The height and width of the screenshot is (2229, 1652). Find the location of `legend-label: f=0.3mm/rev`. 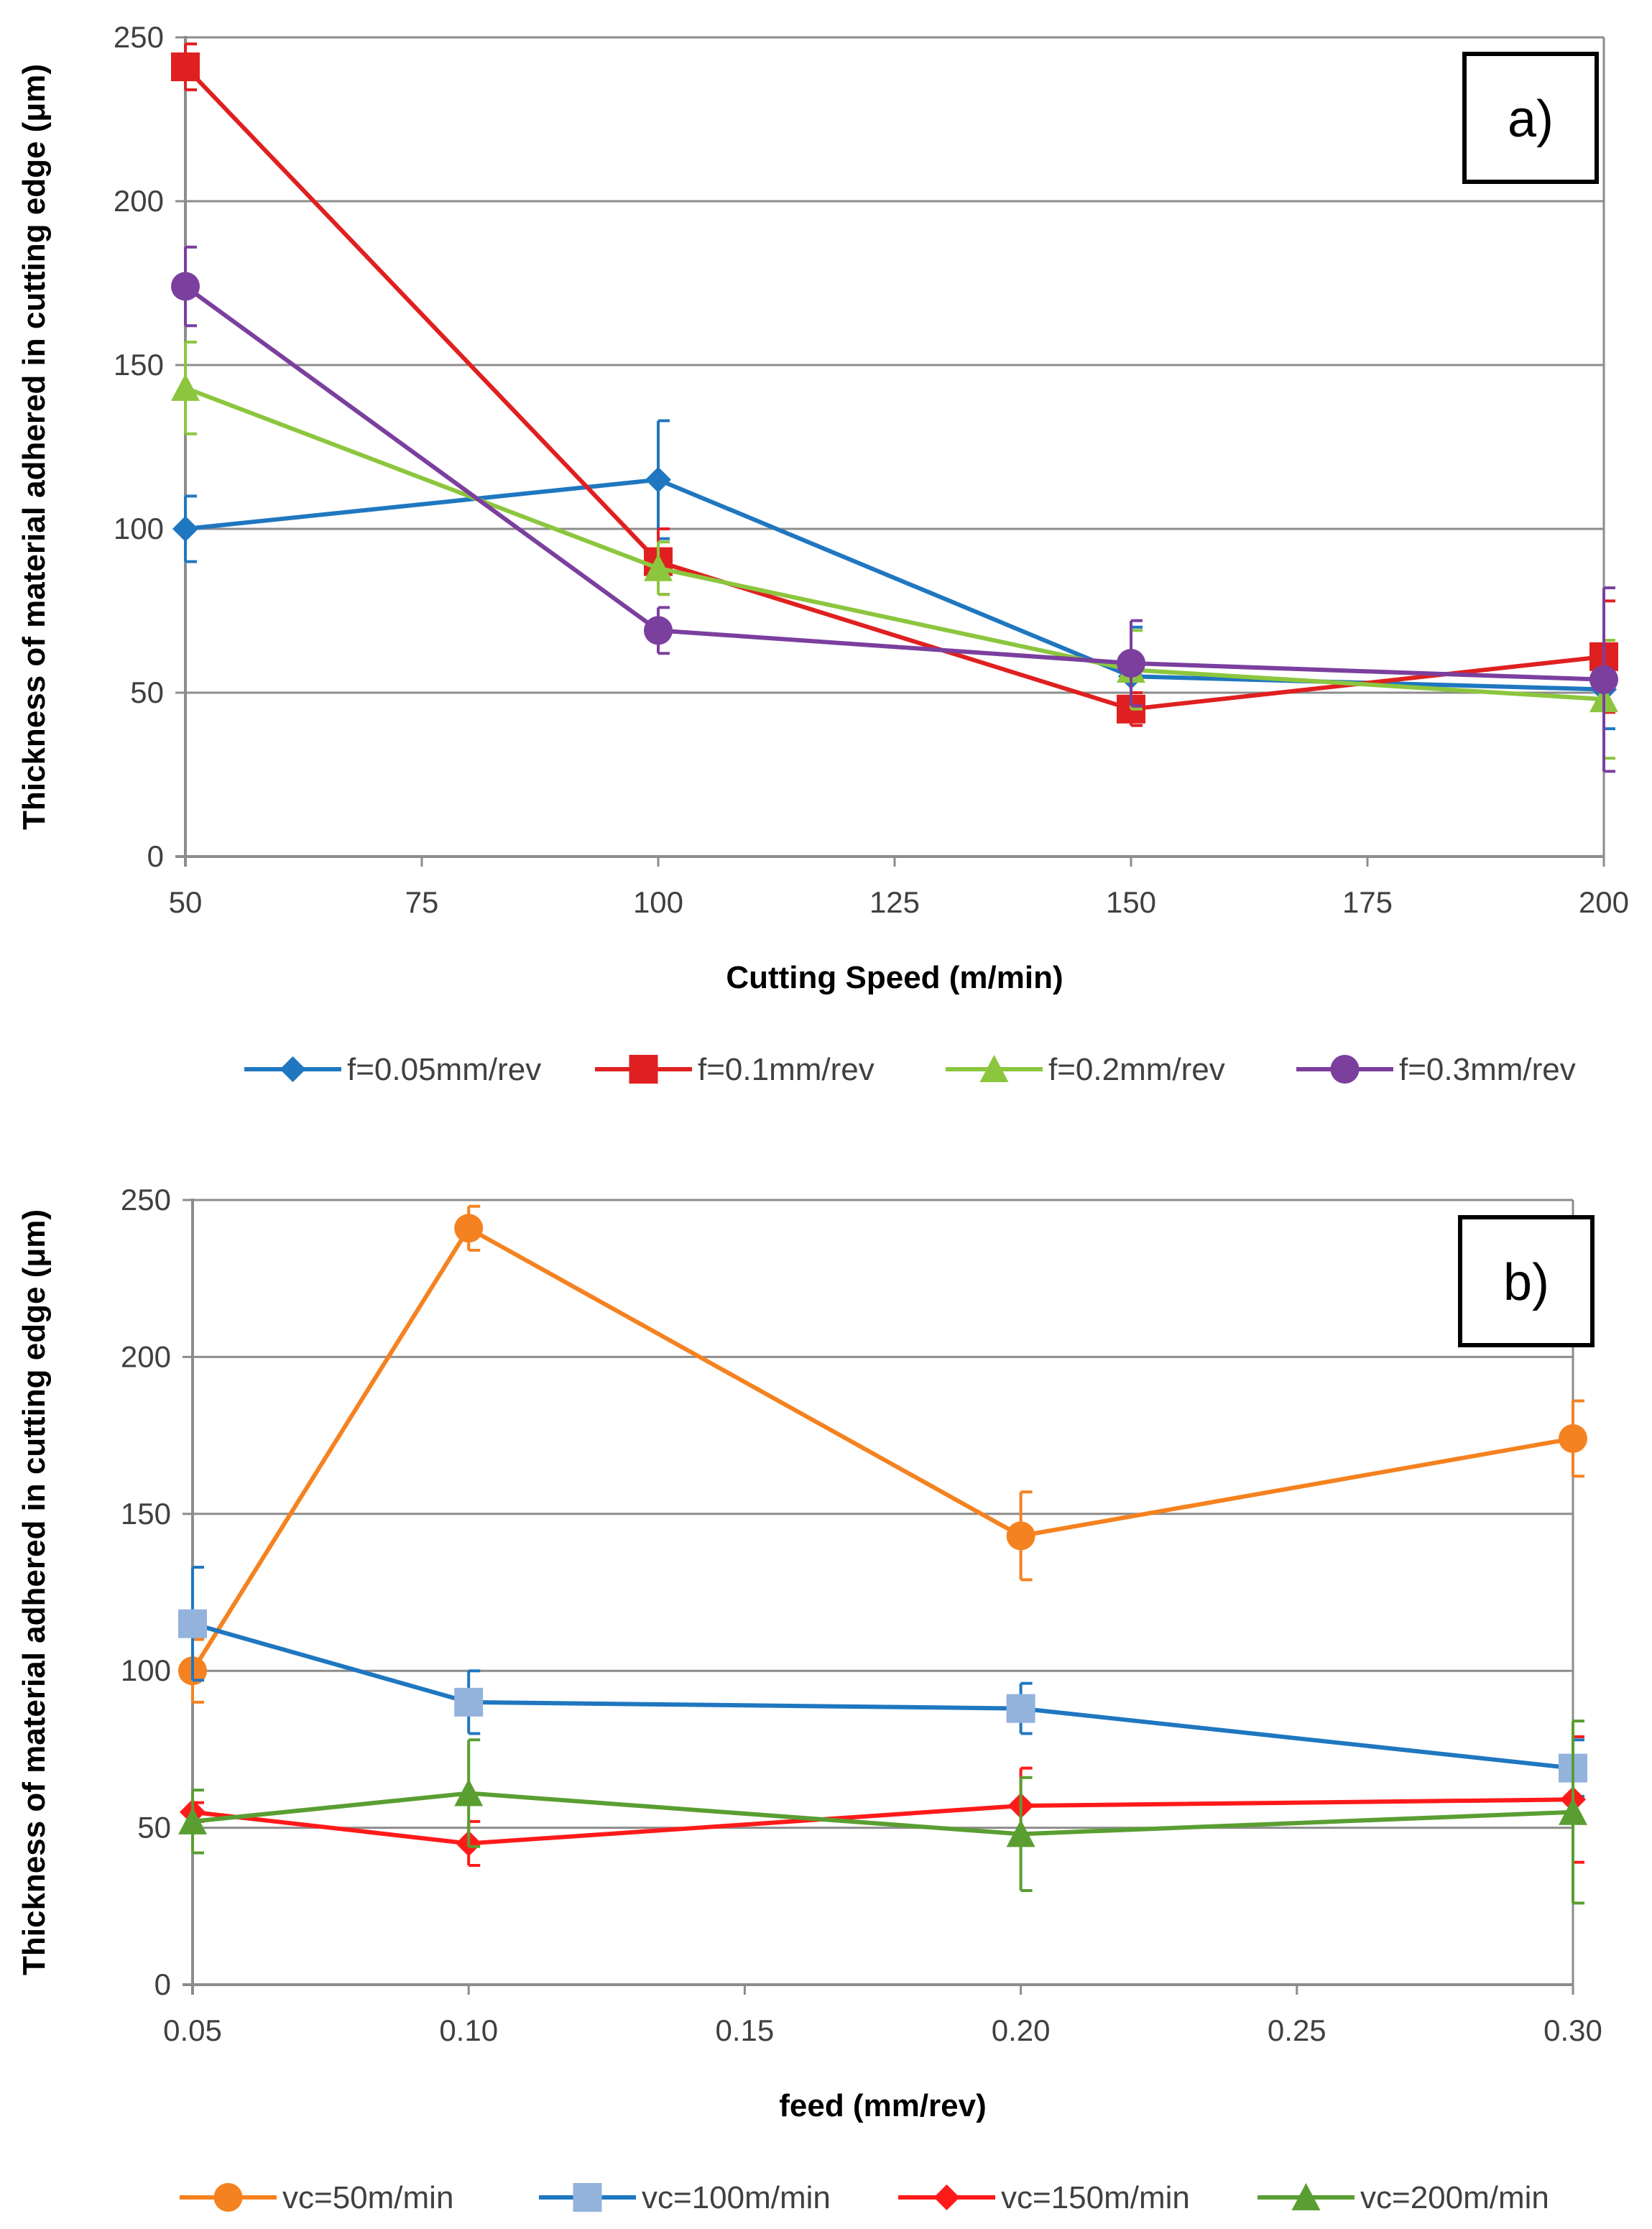

legend-label: f=0.3mm/rev is located at coordinates (1487, 1069).